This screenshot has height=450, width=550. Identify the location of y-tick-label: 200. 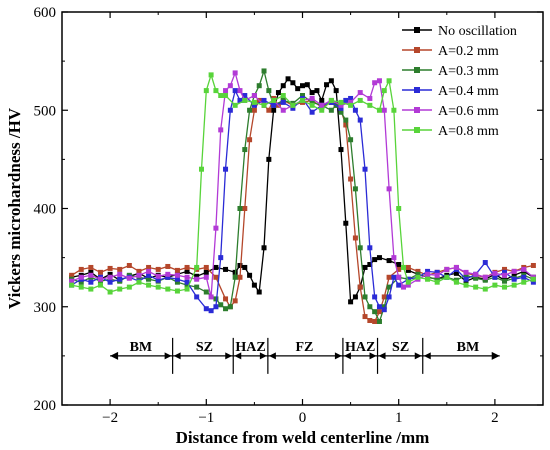
(45, 406).